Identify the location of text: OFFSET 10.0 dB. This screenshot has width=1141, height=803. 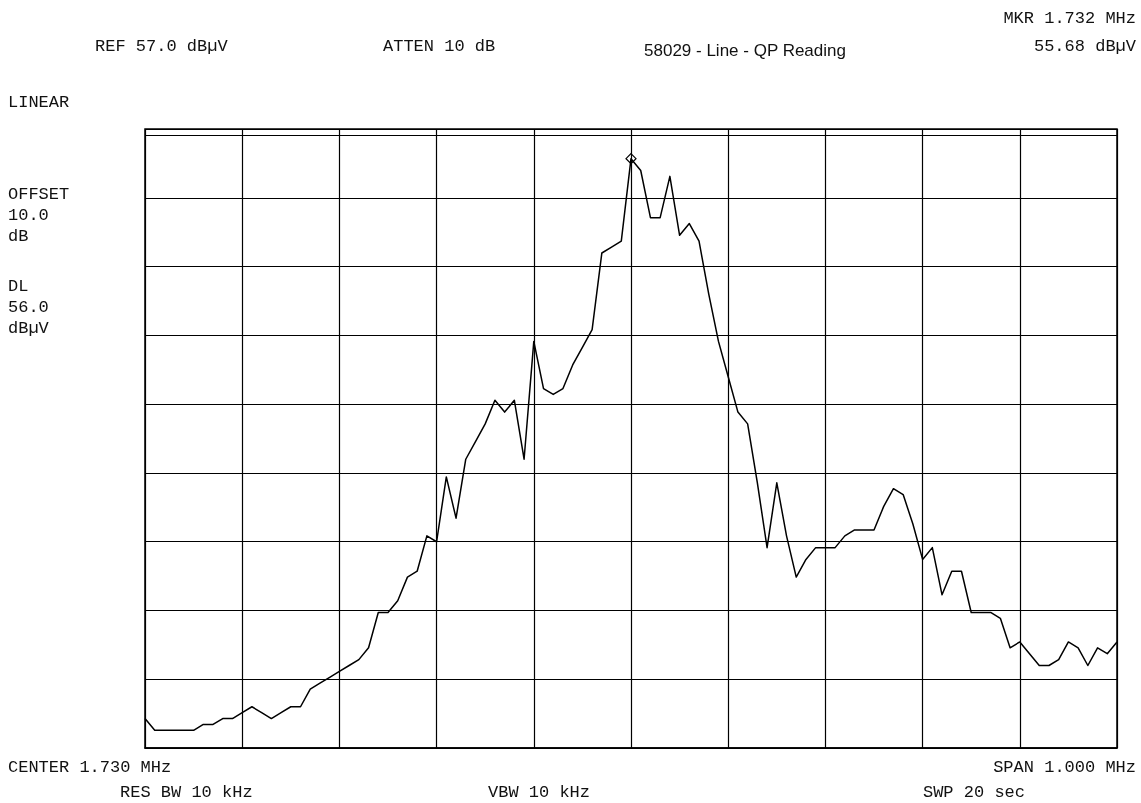
(39, 215).